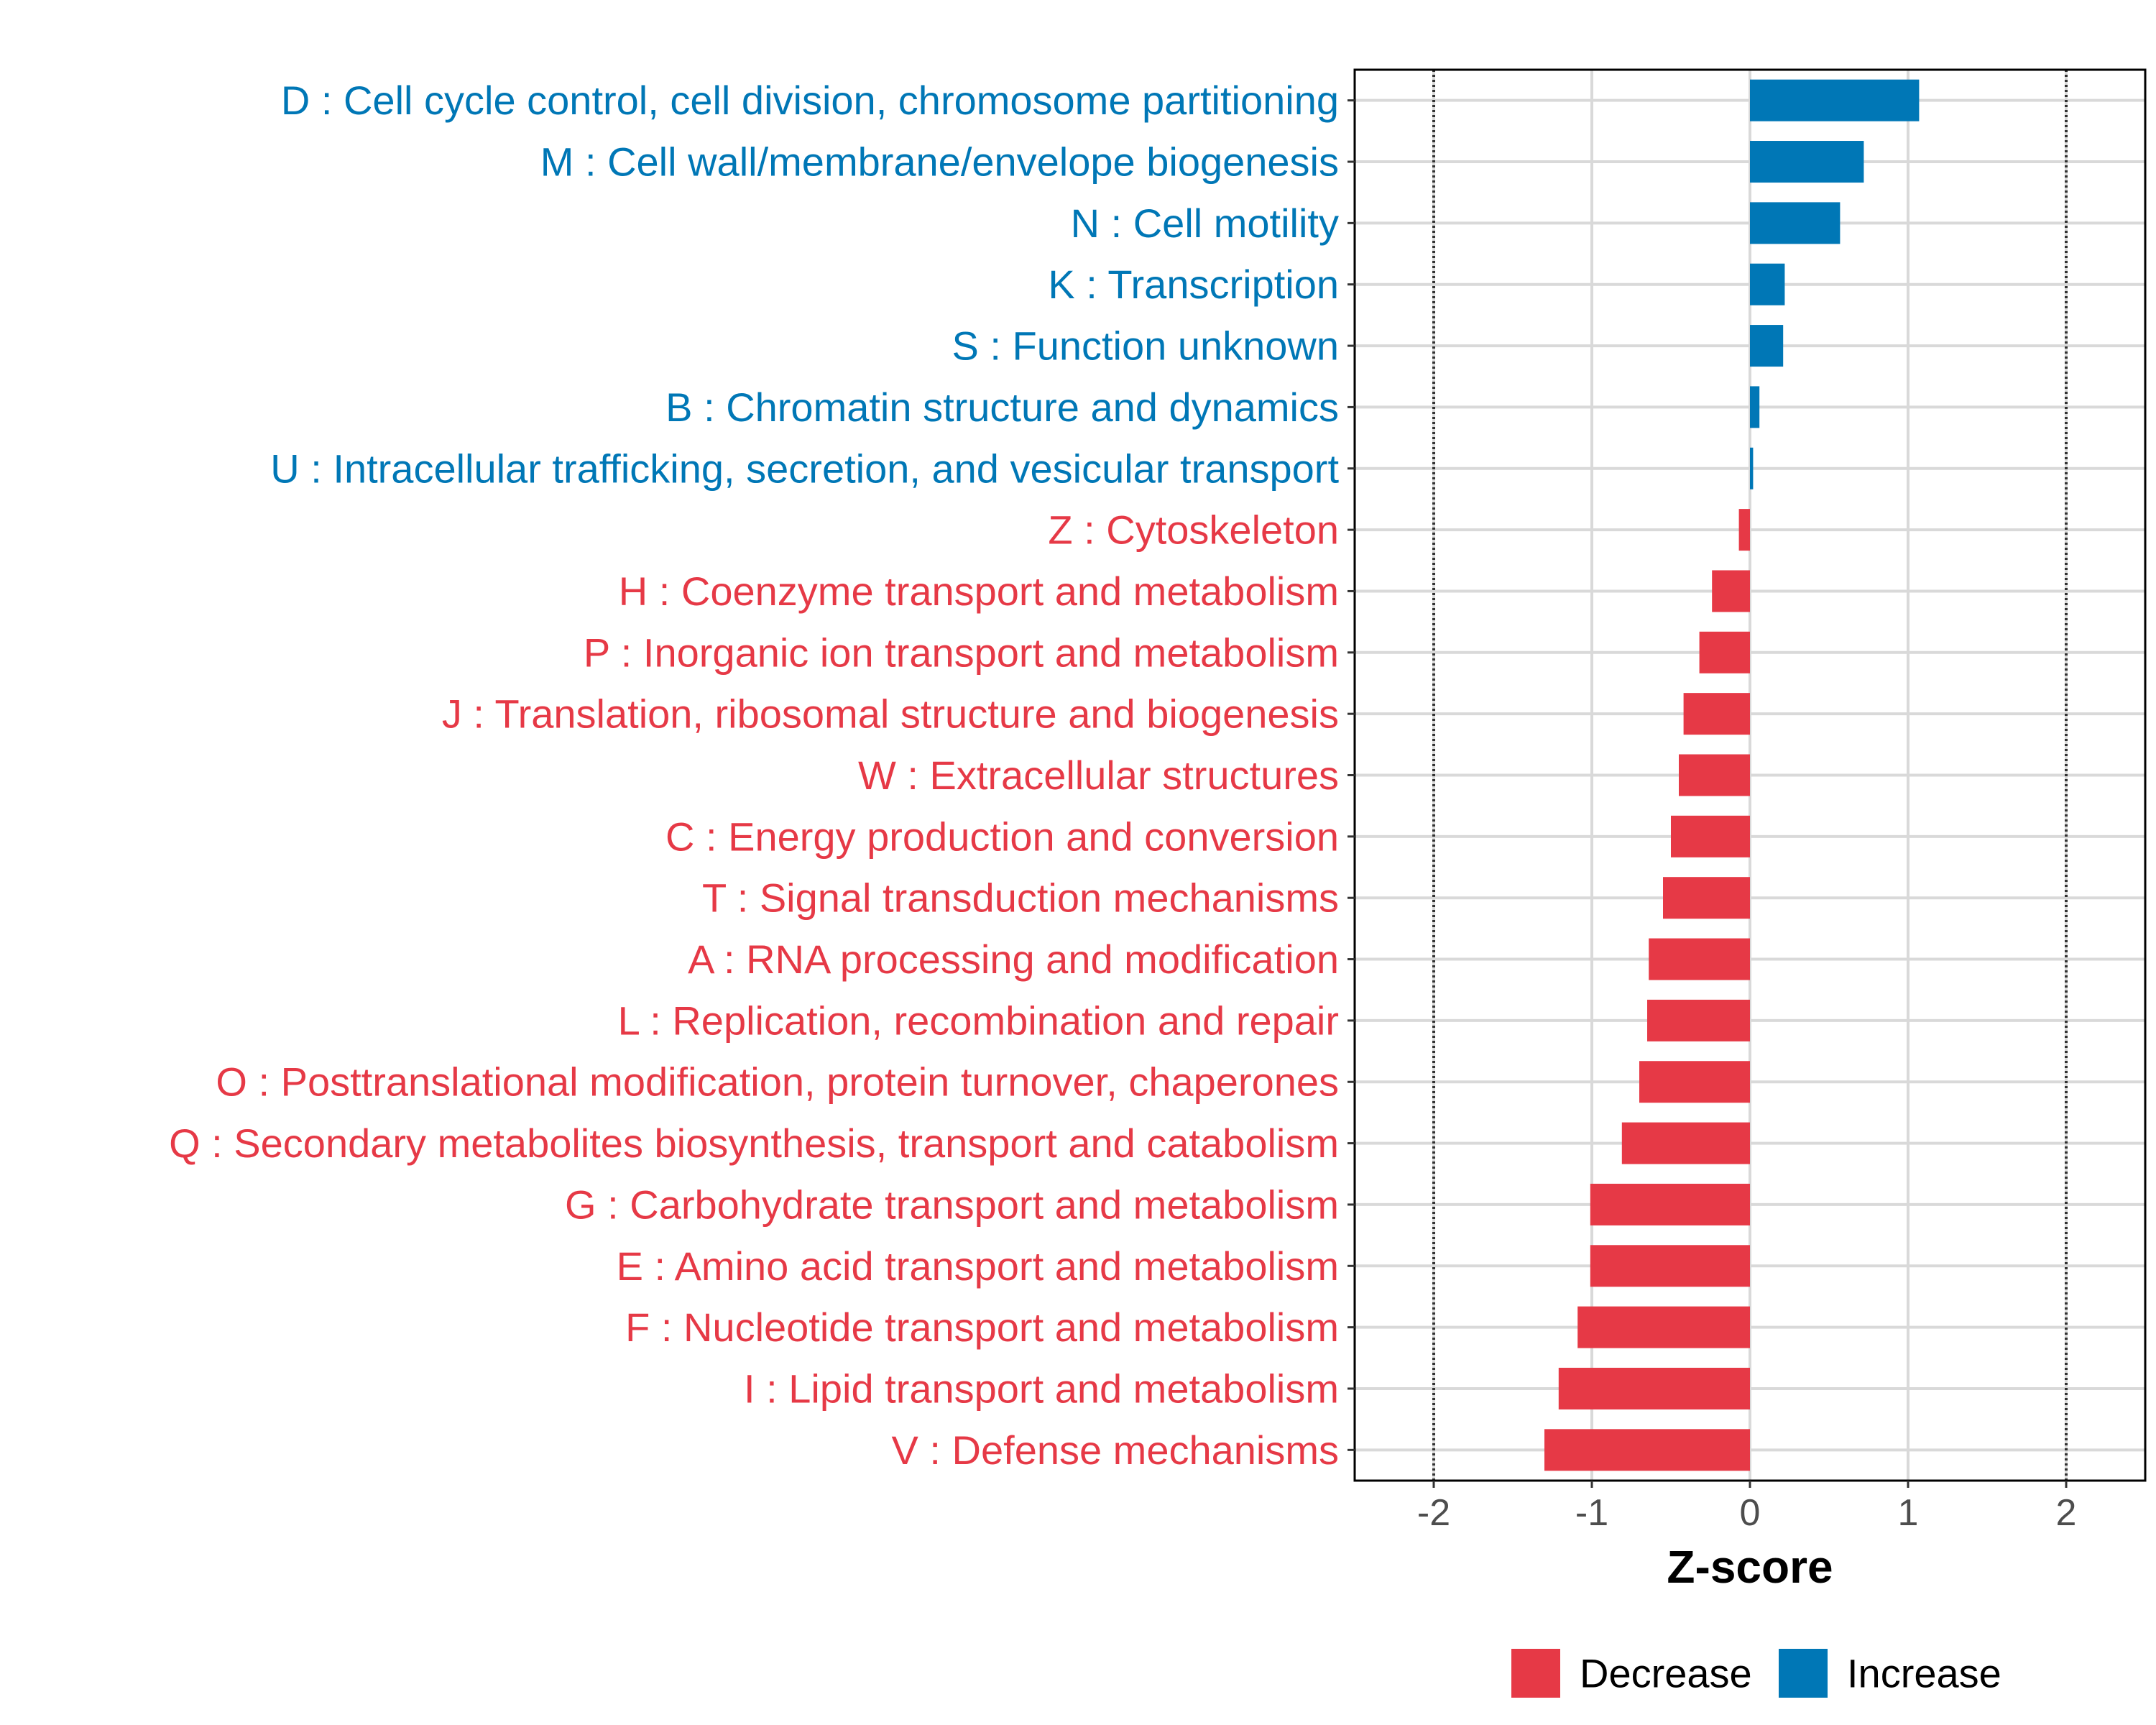  Describe the element at coordinates (1751, 1513) in the screenshot. I see `x-tick-label: 0` at that location.